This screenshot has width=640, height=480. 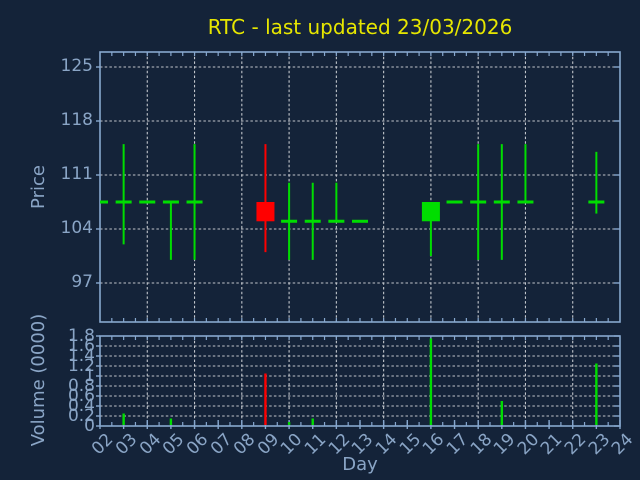 What do you see at coordinates (38, 187) in the screenshot?
I see `price-axis-label: Price` at bounding box center [38, 187].